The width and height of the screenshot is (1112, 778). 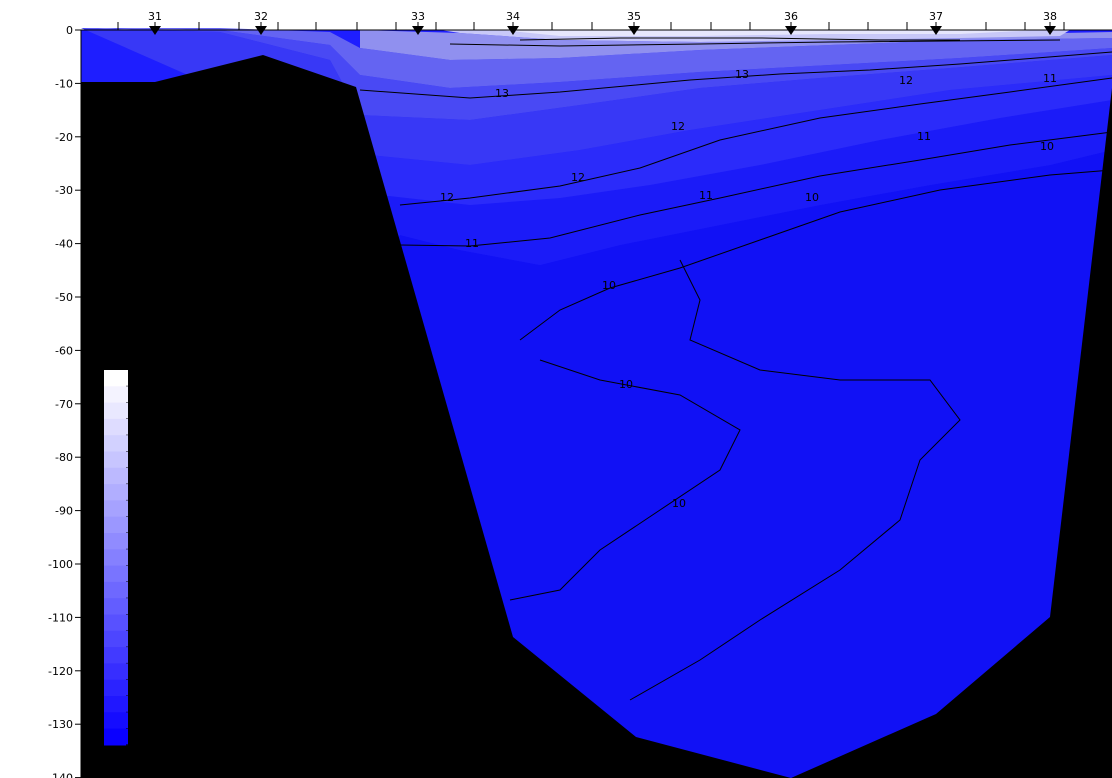 I want to click on y-tick-label: -140, so click(x=60, y=775).